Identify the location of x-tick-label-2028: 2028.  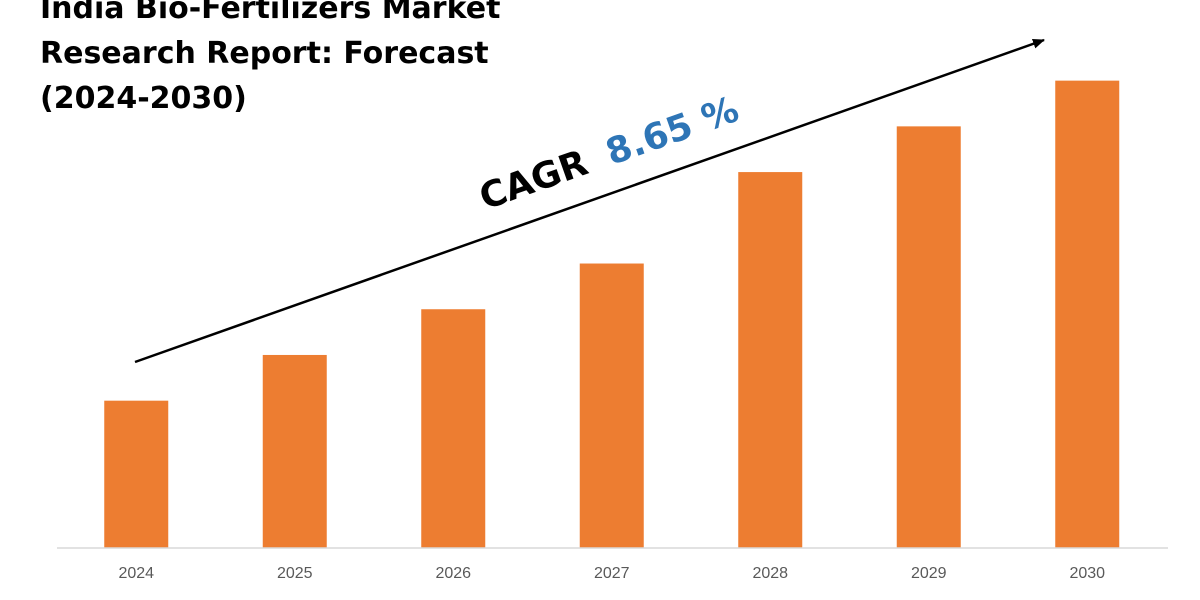
(770, 573).